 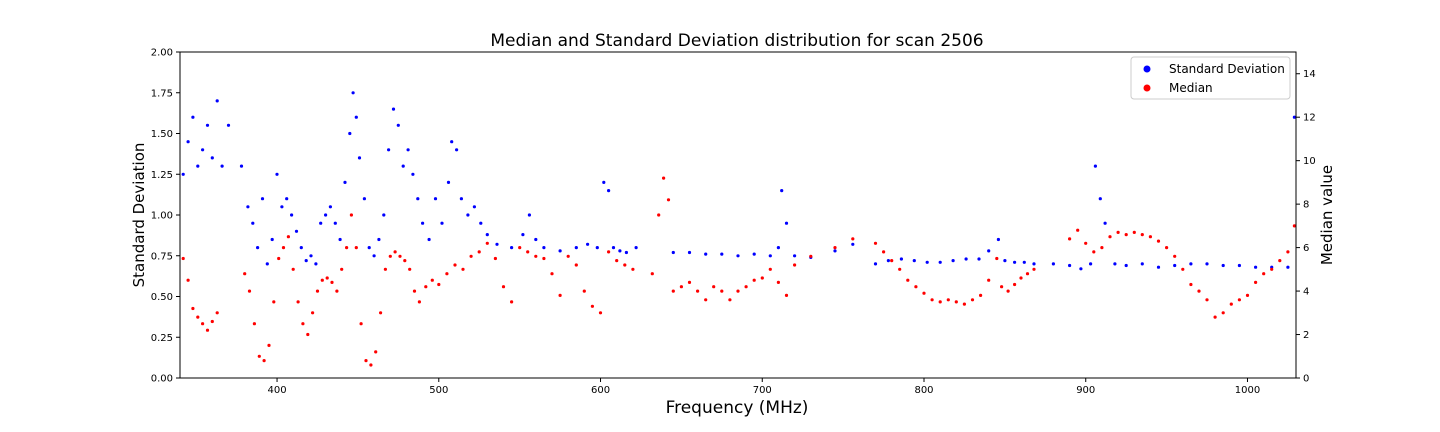 I want to click on legend-label-std: Standard Deviation, so click(x=1227, y=69).